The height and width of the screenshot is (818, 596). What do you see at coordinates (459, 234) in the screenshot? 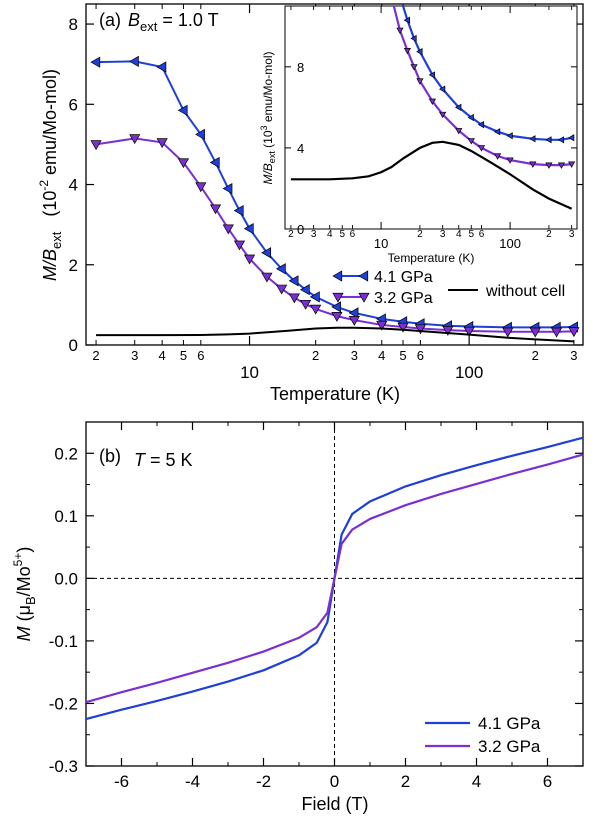
I see `inset-x-minor-tick-label: 4` at bounding box center [459, 234].